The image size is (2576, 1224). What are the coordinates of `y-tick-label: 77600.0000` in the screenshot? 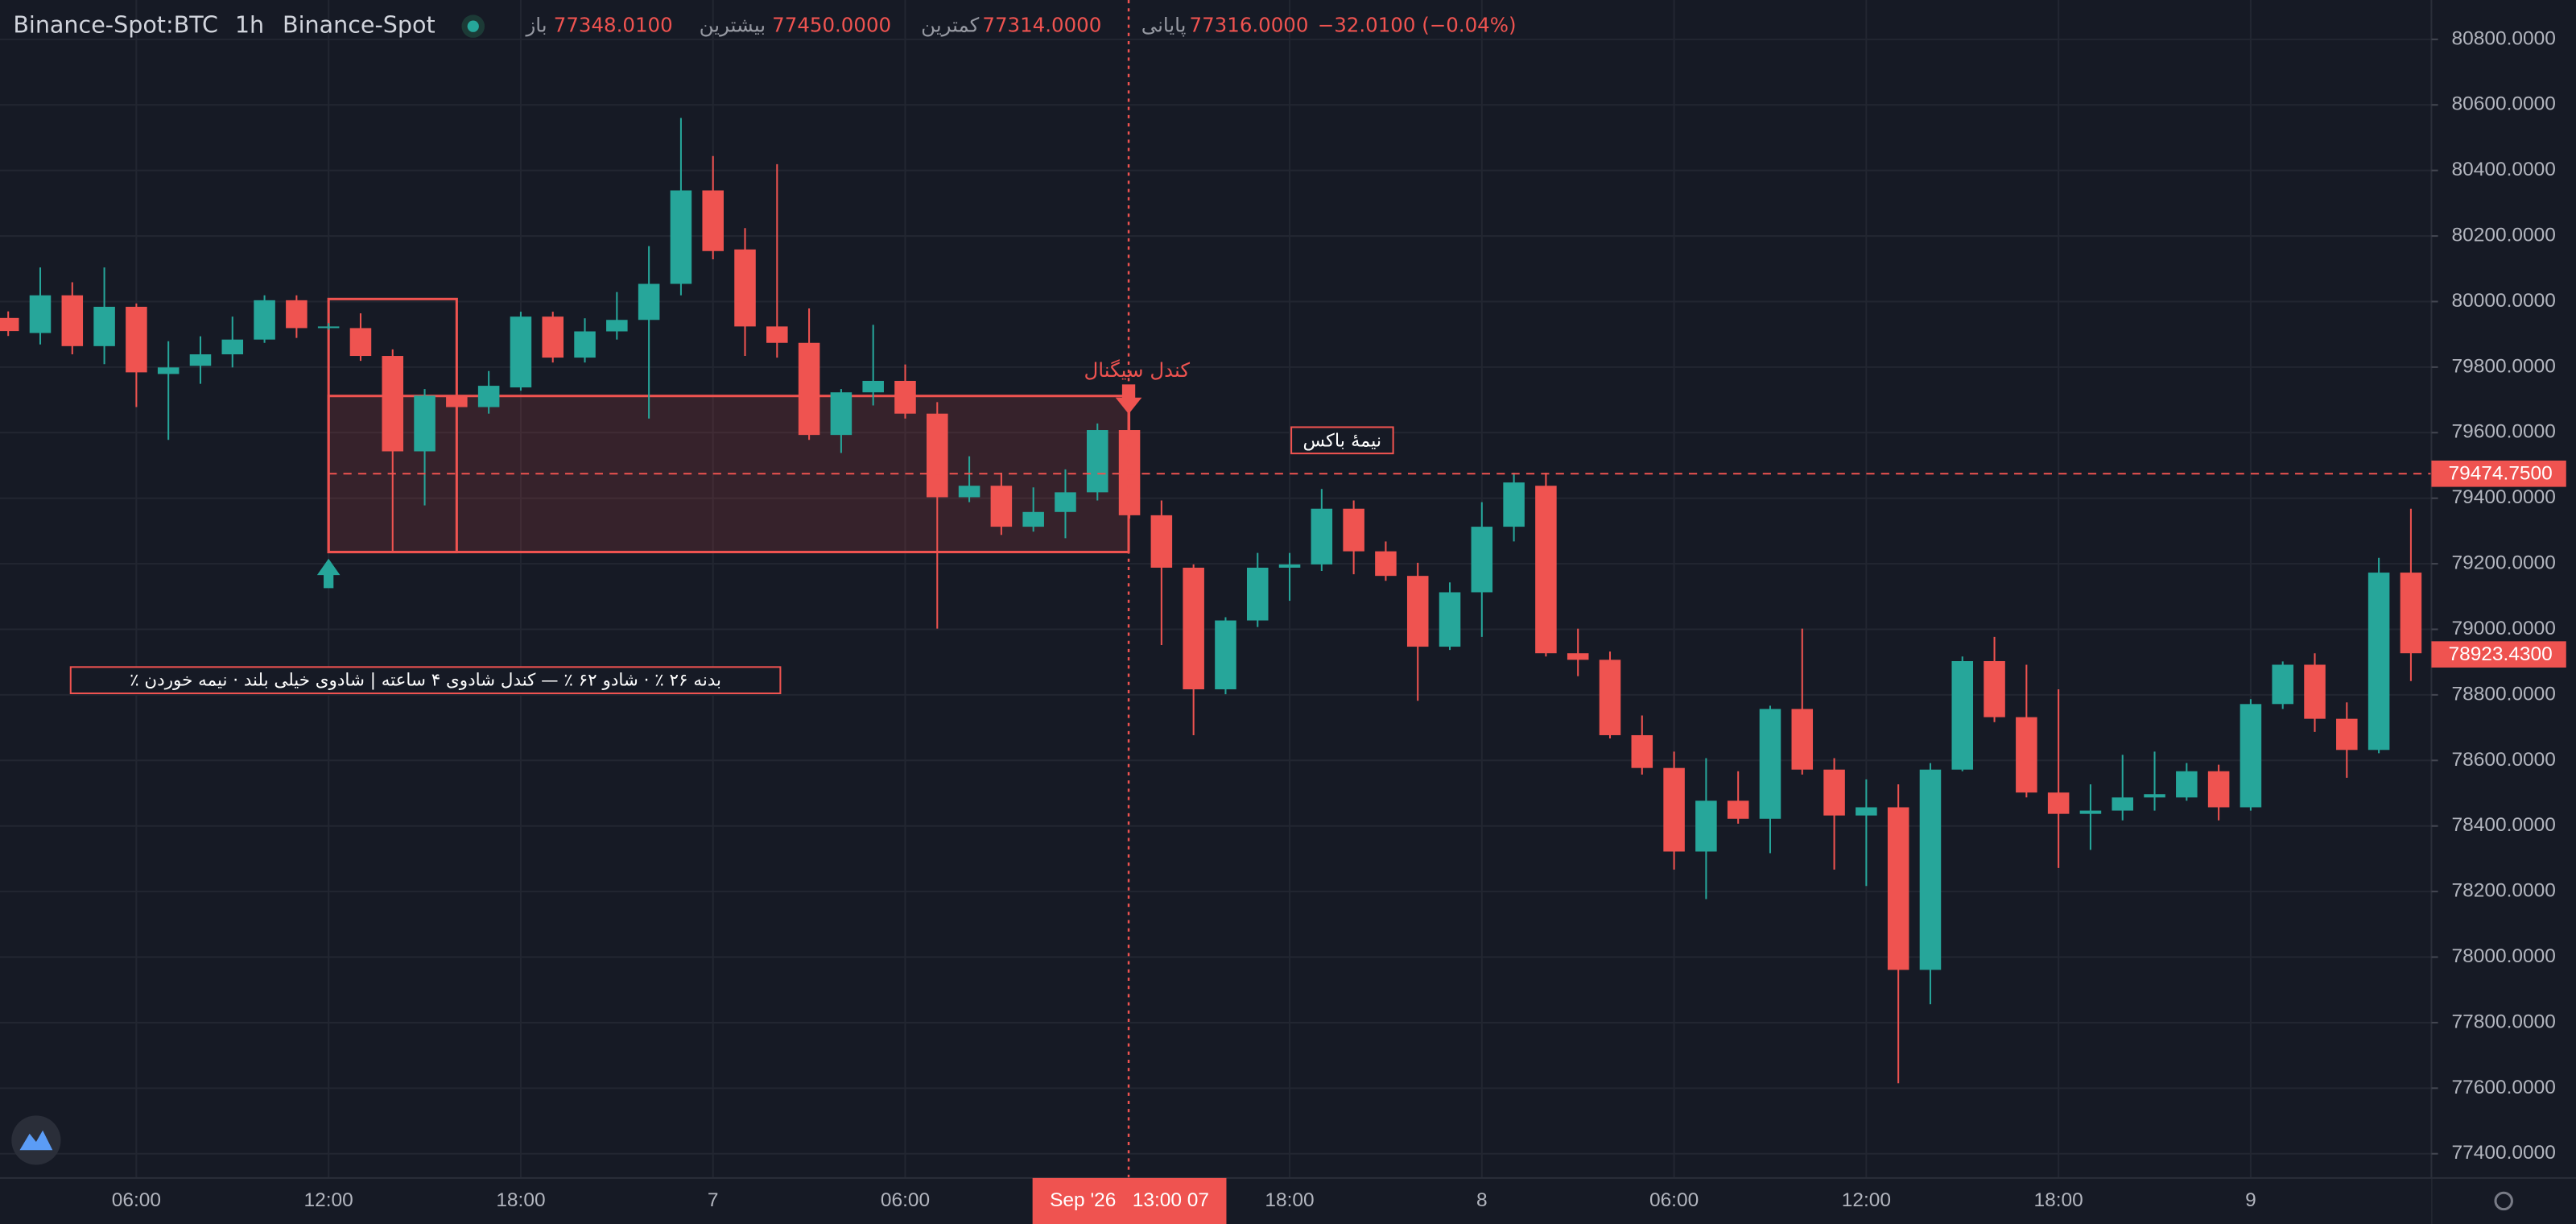 It's located at (2504, 1087).